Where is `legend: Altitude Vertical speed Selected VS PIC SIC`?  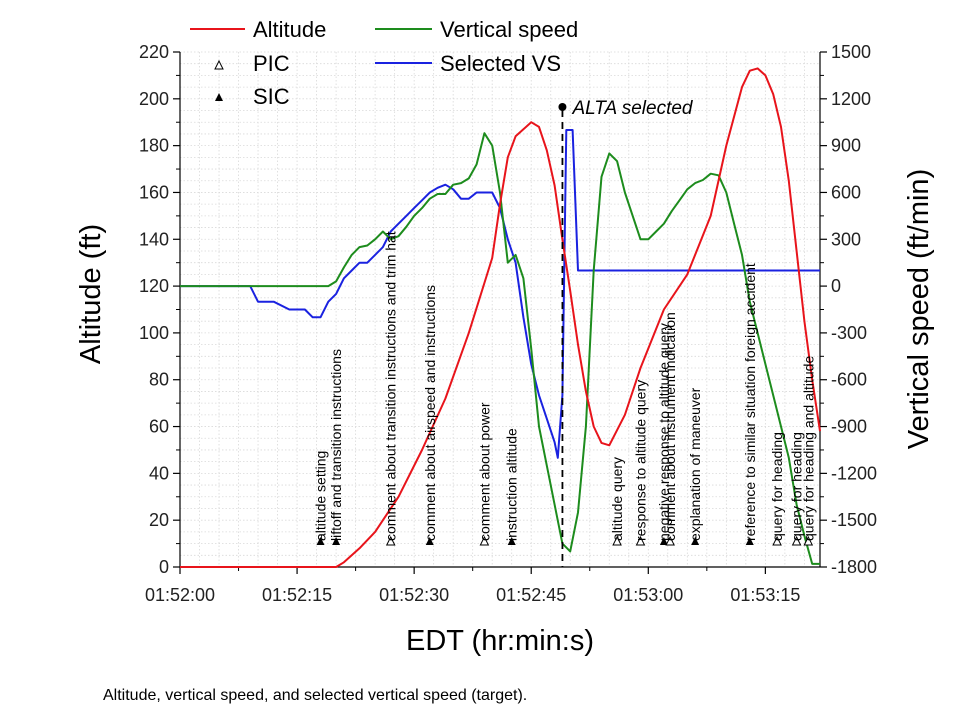 legend: Altitude Vertical speed Selected VS PIC SIC is located at coordinates (384, 63).